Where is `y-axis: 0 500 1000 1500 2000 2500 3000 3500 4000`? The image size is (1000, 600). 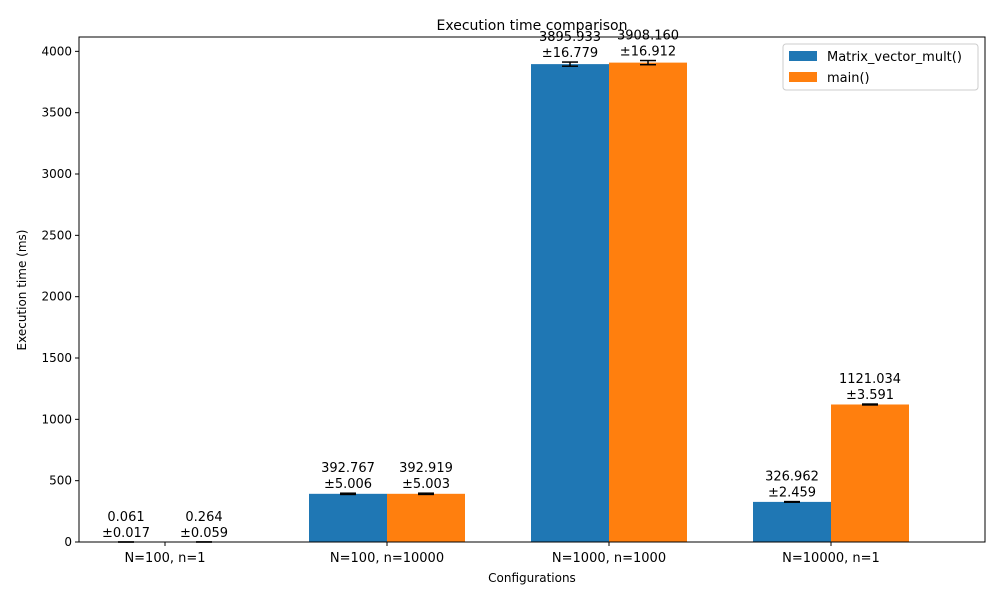 y-axis: 0 500 1000 1500 2000 2500 3000 3500 4000 is located at coordinates (60, 296).